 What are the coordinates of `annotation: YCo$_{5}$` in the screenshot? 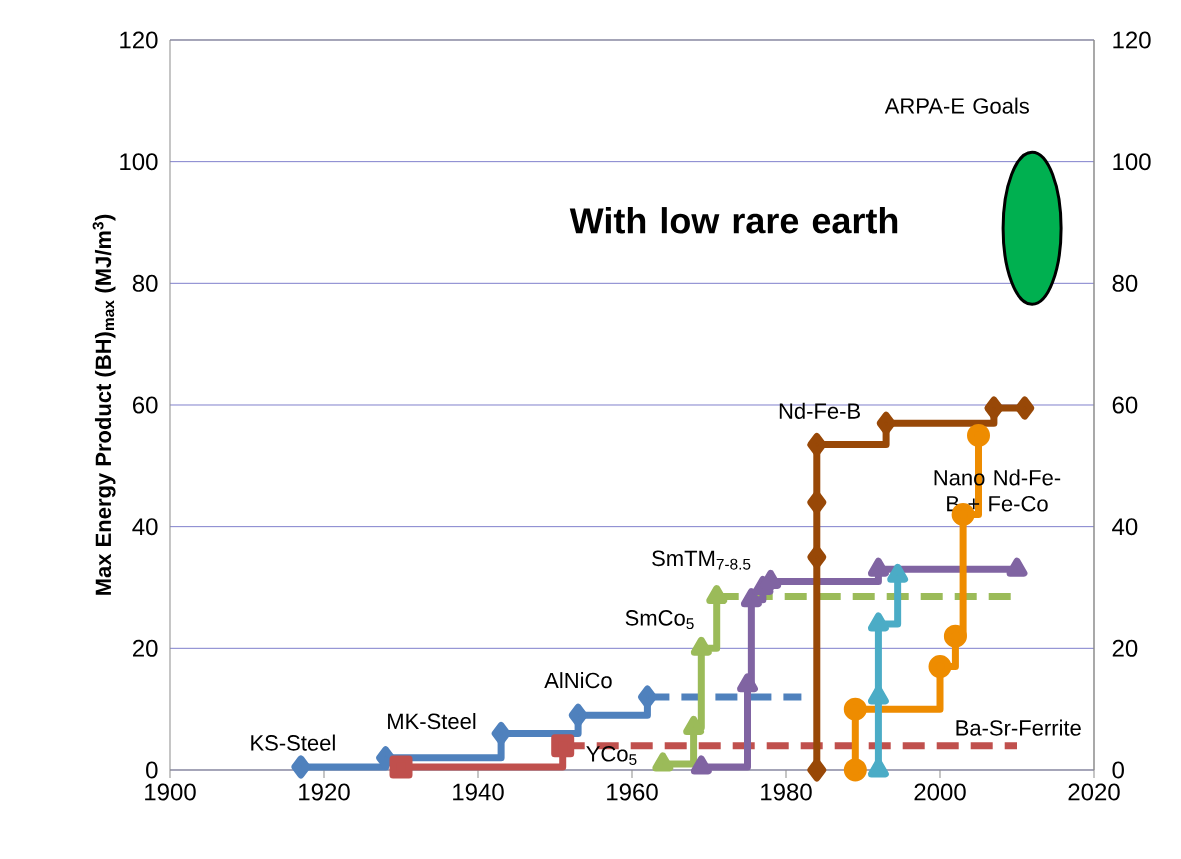 It's located at (611, 755).